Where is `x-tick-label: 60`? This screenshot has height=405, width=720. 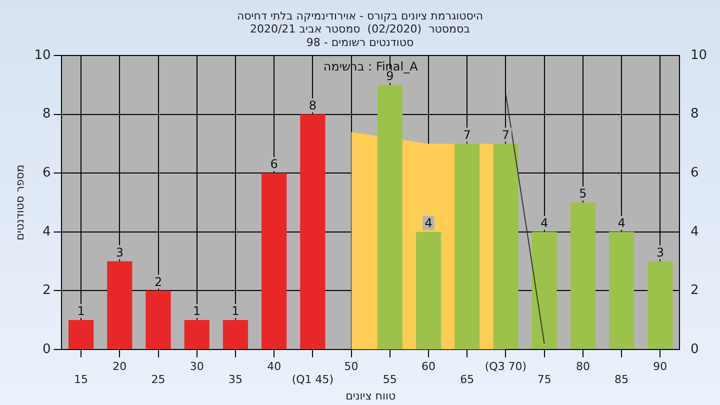 x-tick-label: 60 is located at coordinates (429, 366).